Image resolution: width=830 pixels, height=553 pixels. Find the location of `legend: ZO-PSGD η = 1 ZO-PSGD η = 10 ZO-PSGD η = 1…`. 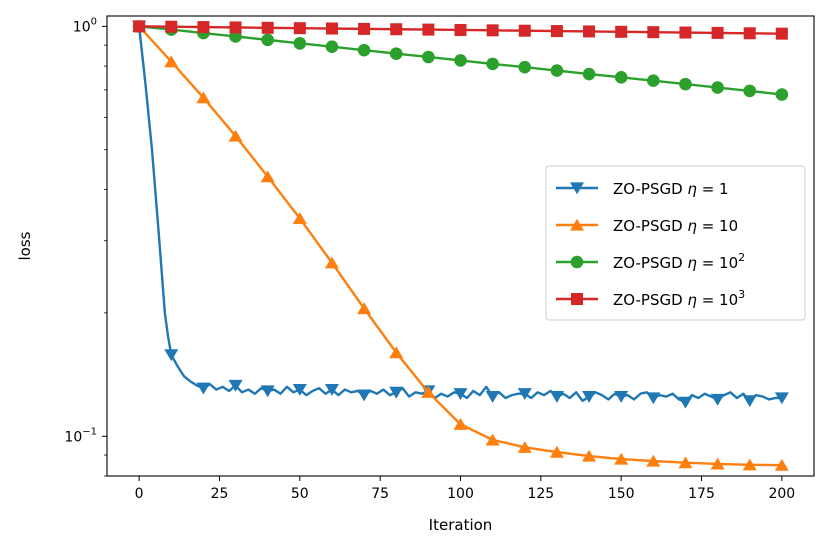

legend: ZO-PSGD η = 1 ZO-PSGD η = 10 ZO-PSGD η = 1… is located at coordinates (675, 243).